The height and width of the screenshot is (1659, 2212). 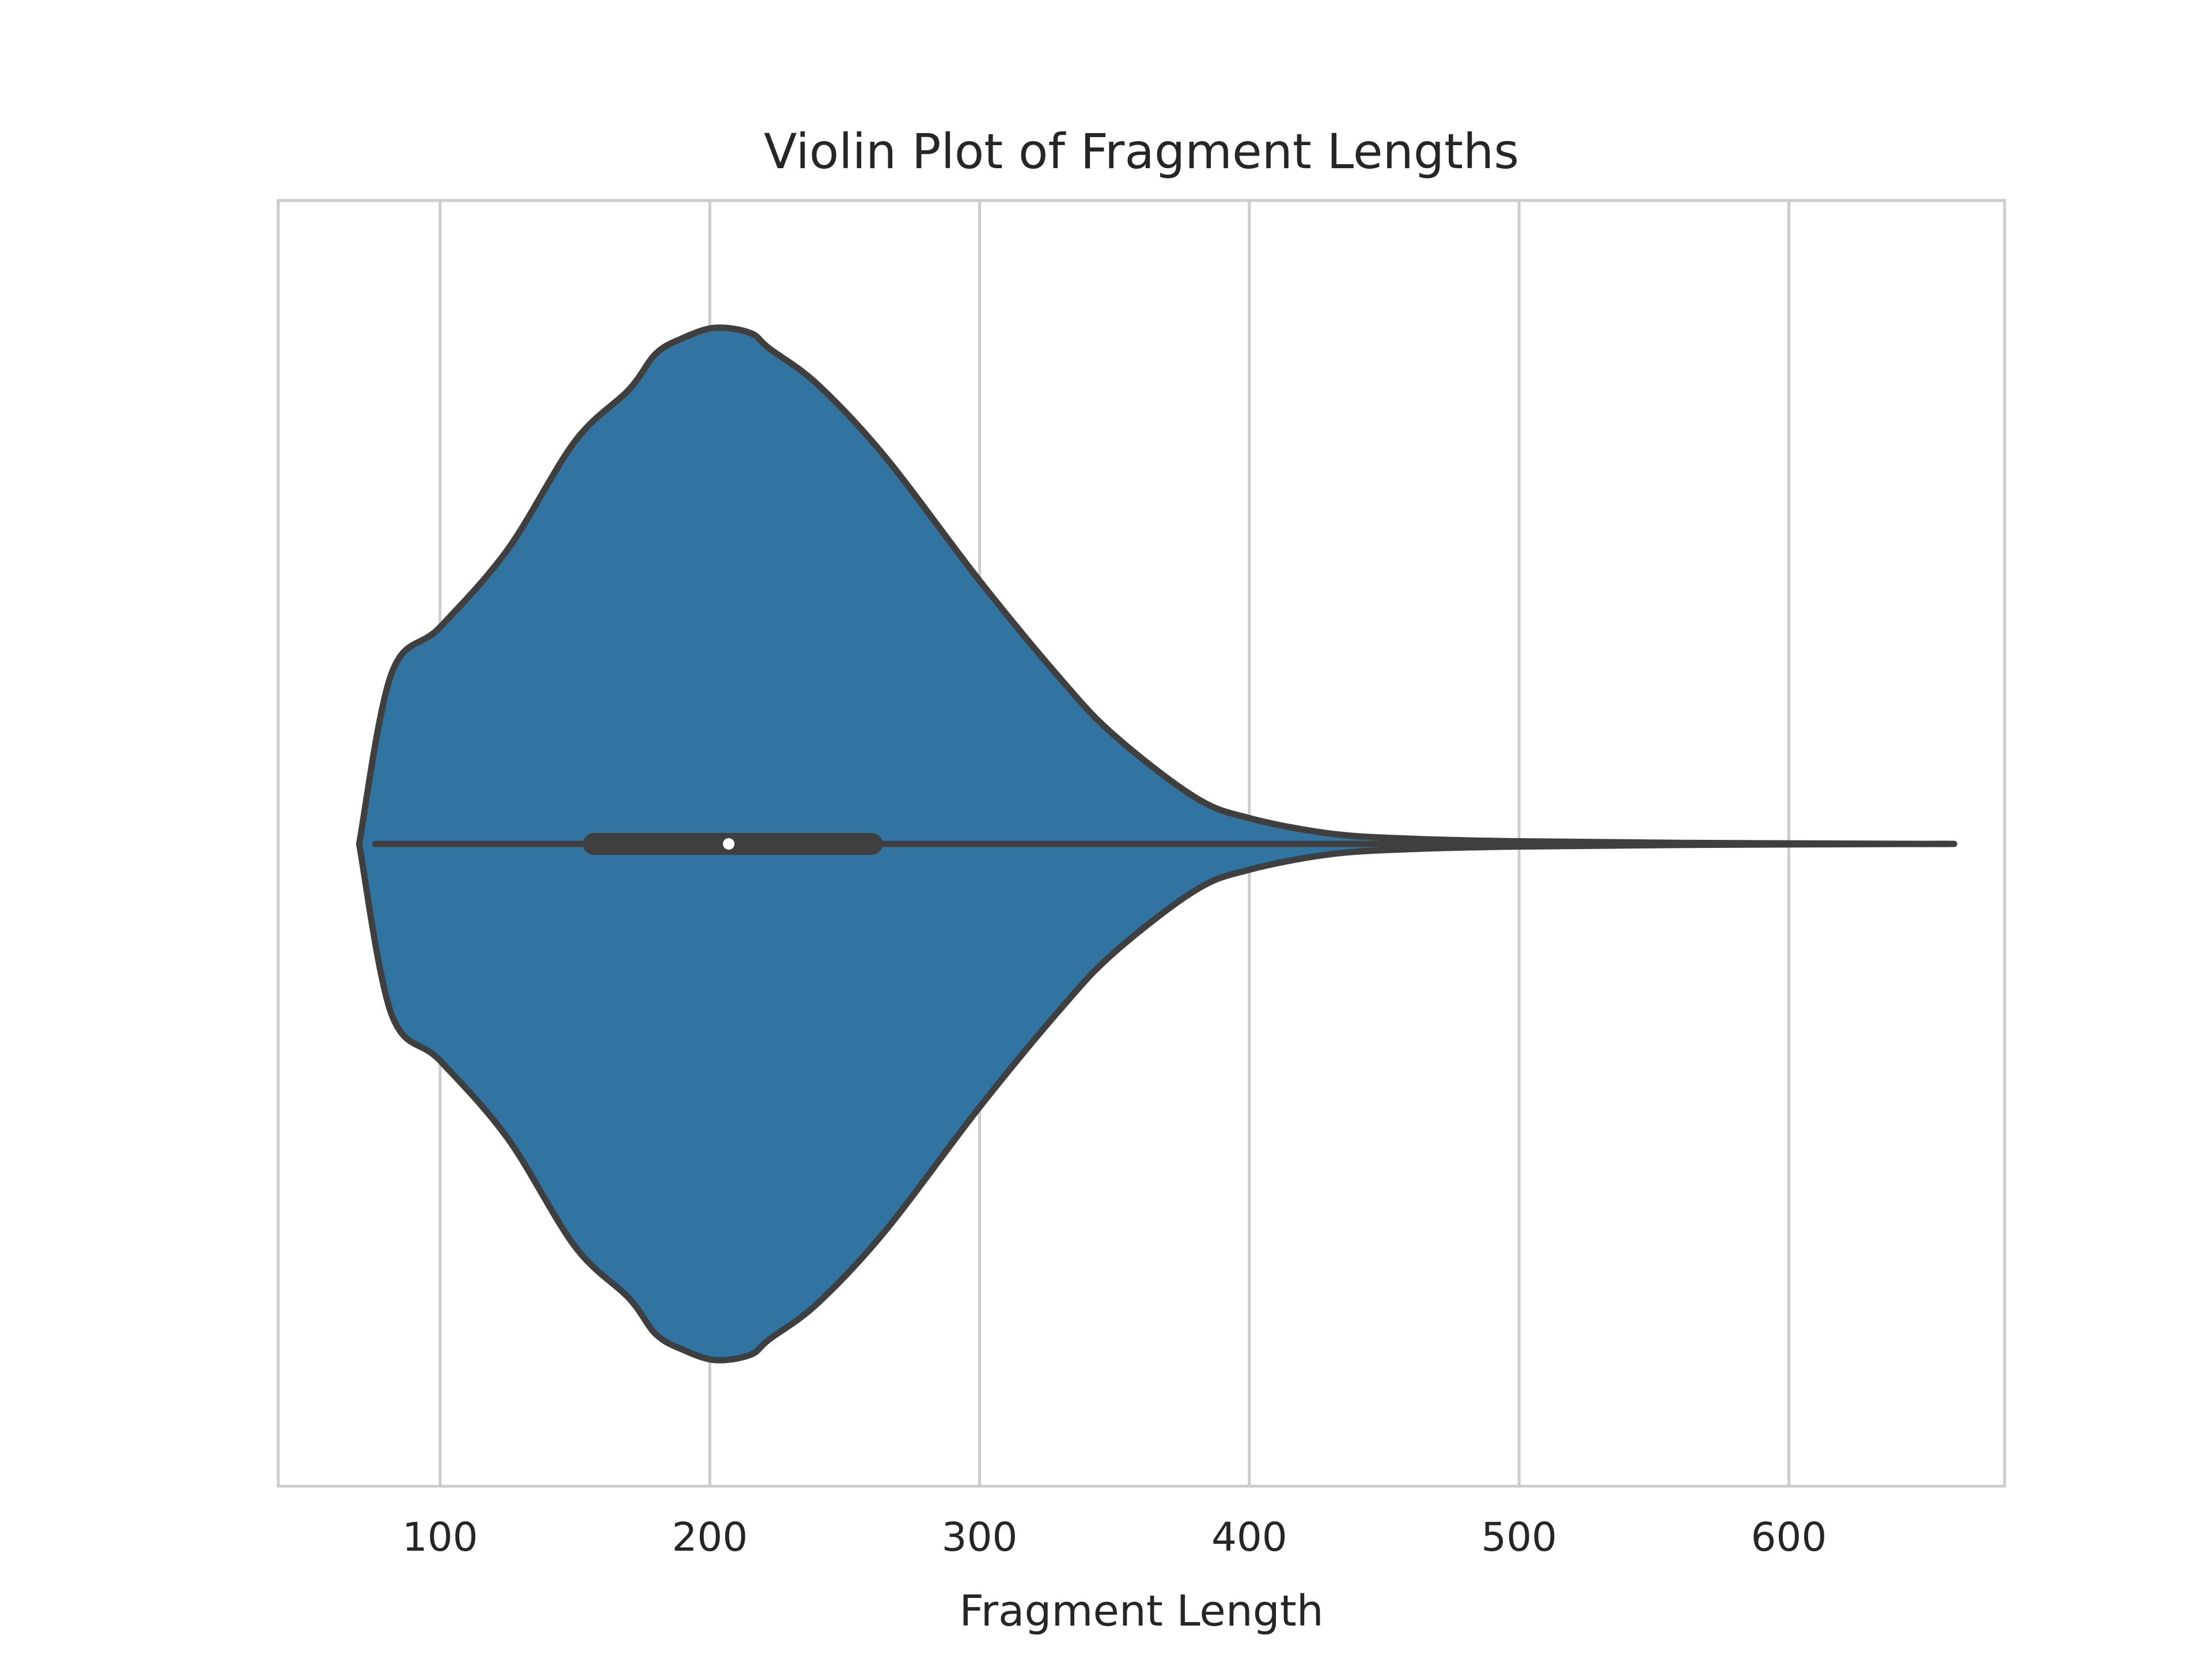 I want to click on chart-title: Violin Plot of Fragment Lengths, so click(x=1141, y=151).